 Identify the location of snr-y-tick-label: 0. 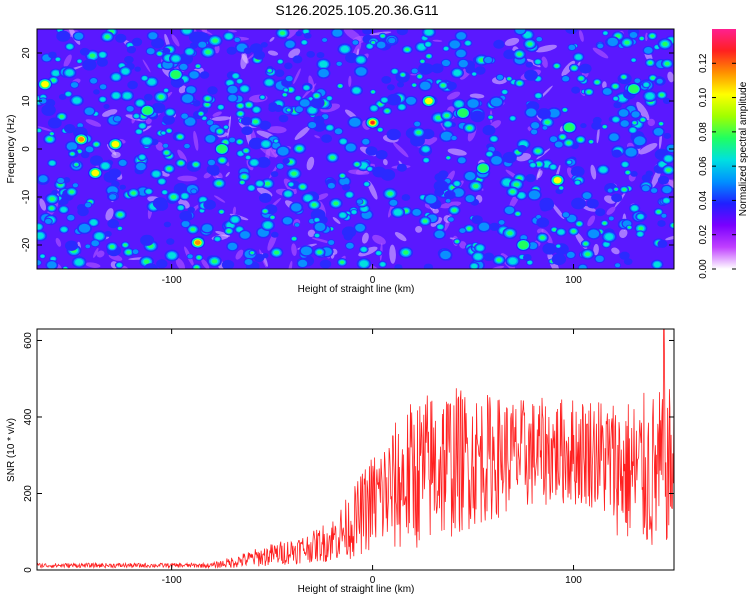
(28, 570).